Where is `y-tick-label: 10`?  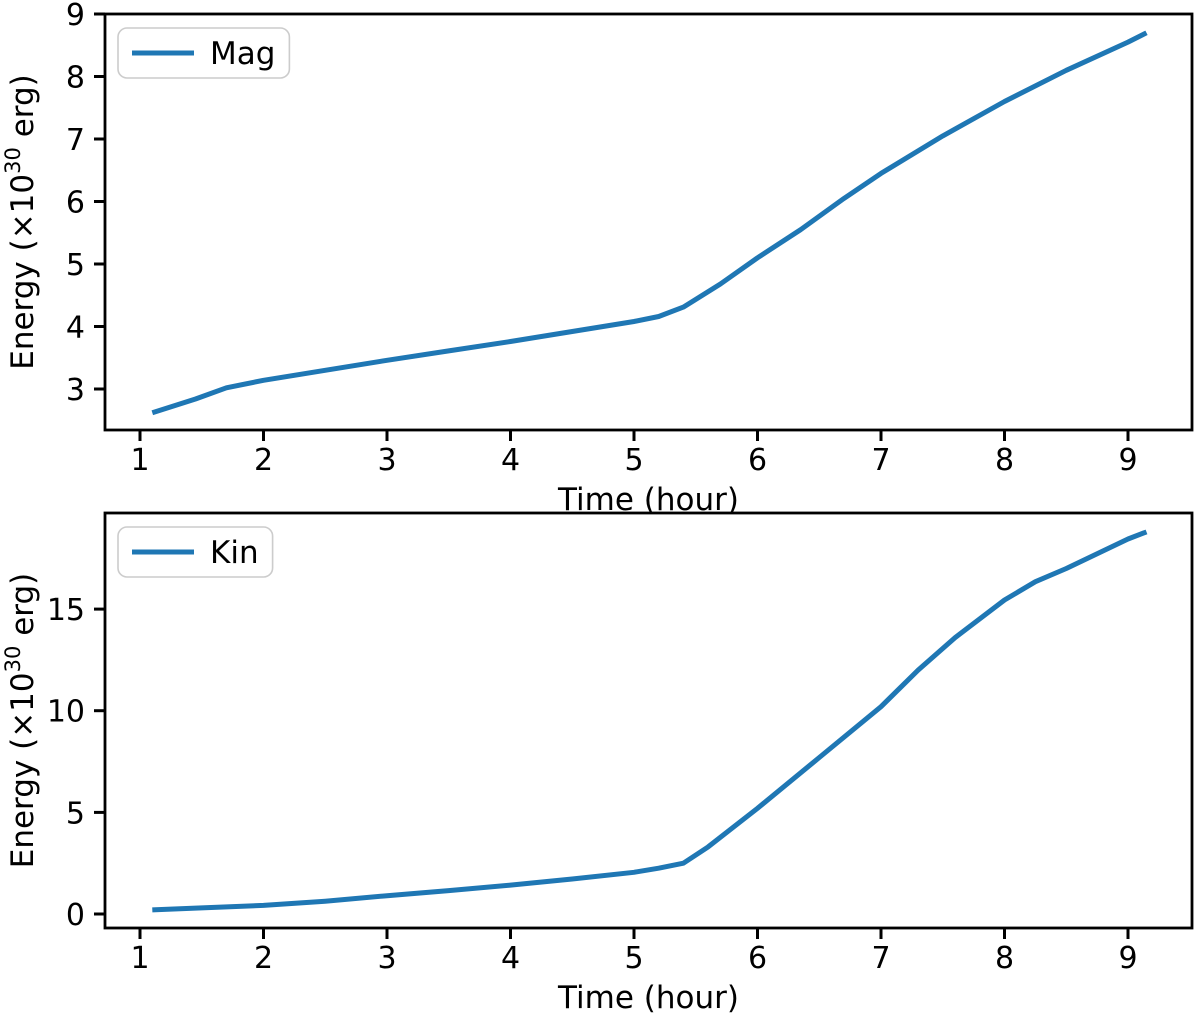
y-tick-label: 10 is located at coordinates (66, 712).